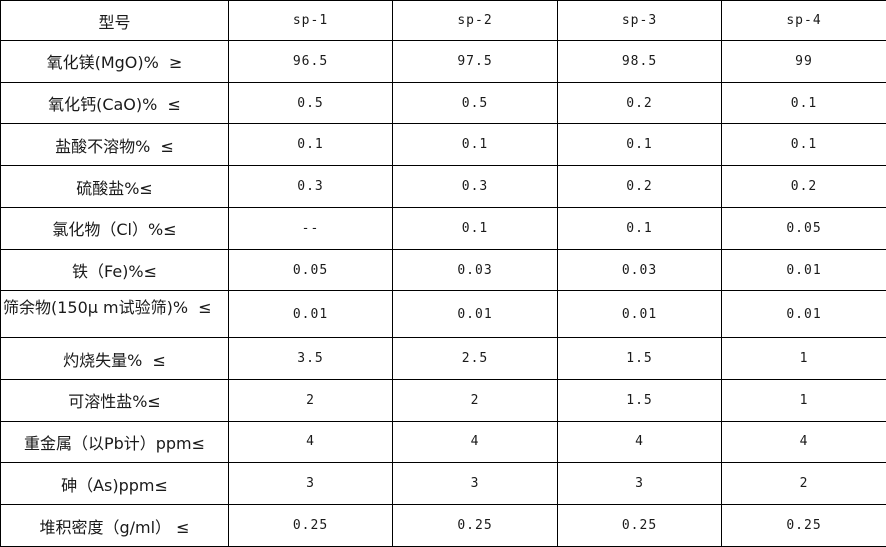 This screenshot has height=547, width=886. Describe the element at coordinates (310, 20) in the screenshot. I see `header-model-sp1: sp-1` at that location.